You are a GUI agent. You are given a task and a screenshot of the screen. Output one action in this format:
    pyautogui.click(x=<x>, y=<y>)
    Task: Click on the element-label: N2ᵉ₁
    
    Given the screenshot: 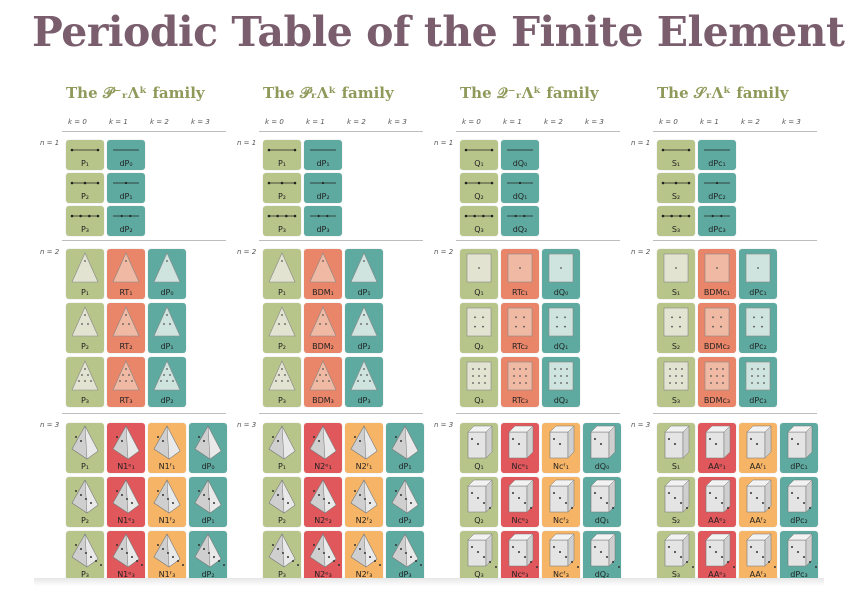 What is the action you would take?
    pyautogui.click(x=323, y=466)
    